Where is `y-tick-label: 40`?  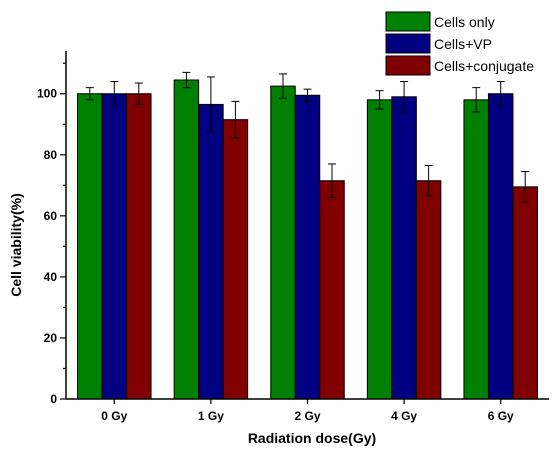
y-tick-label: 40 is located at coordinates (51, 277).